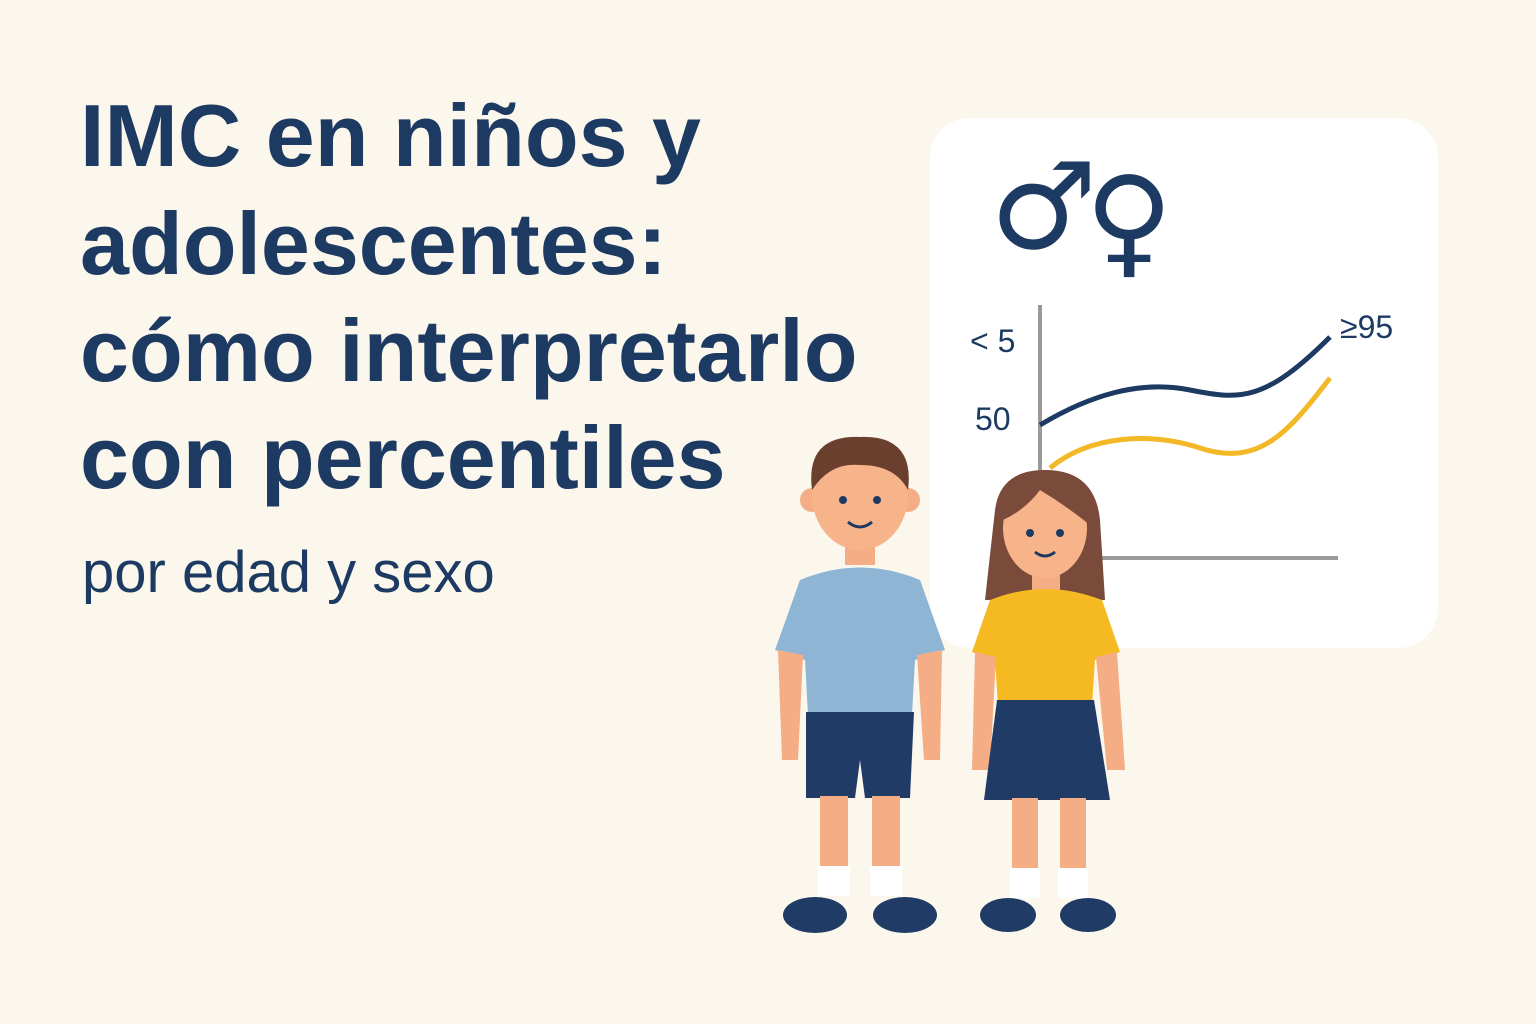  I want to click on boy, so click(860, 684).